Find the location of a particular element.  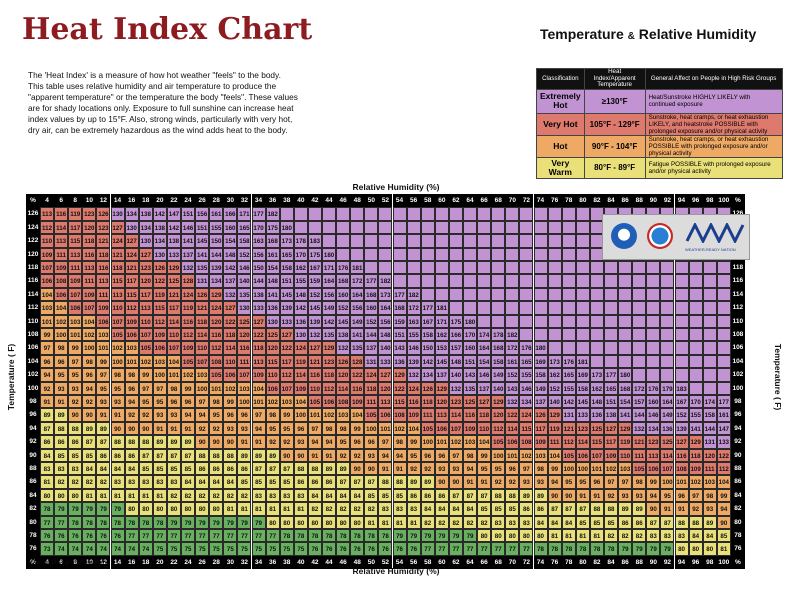

humidity-tick-label-top: 94 is located at coordinates (681, 201).